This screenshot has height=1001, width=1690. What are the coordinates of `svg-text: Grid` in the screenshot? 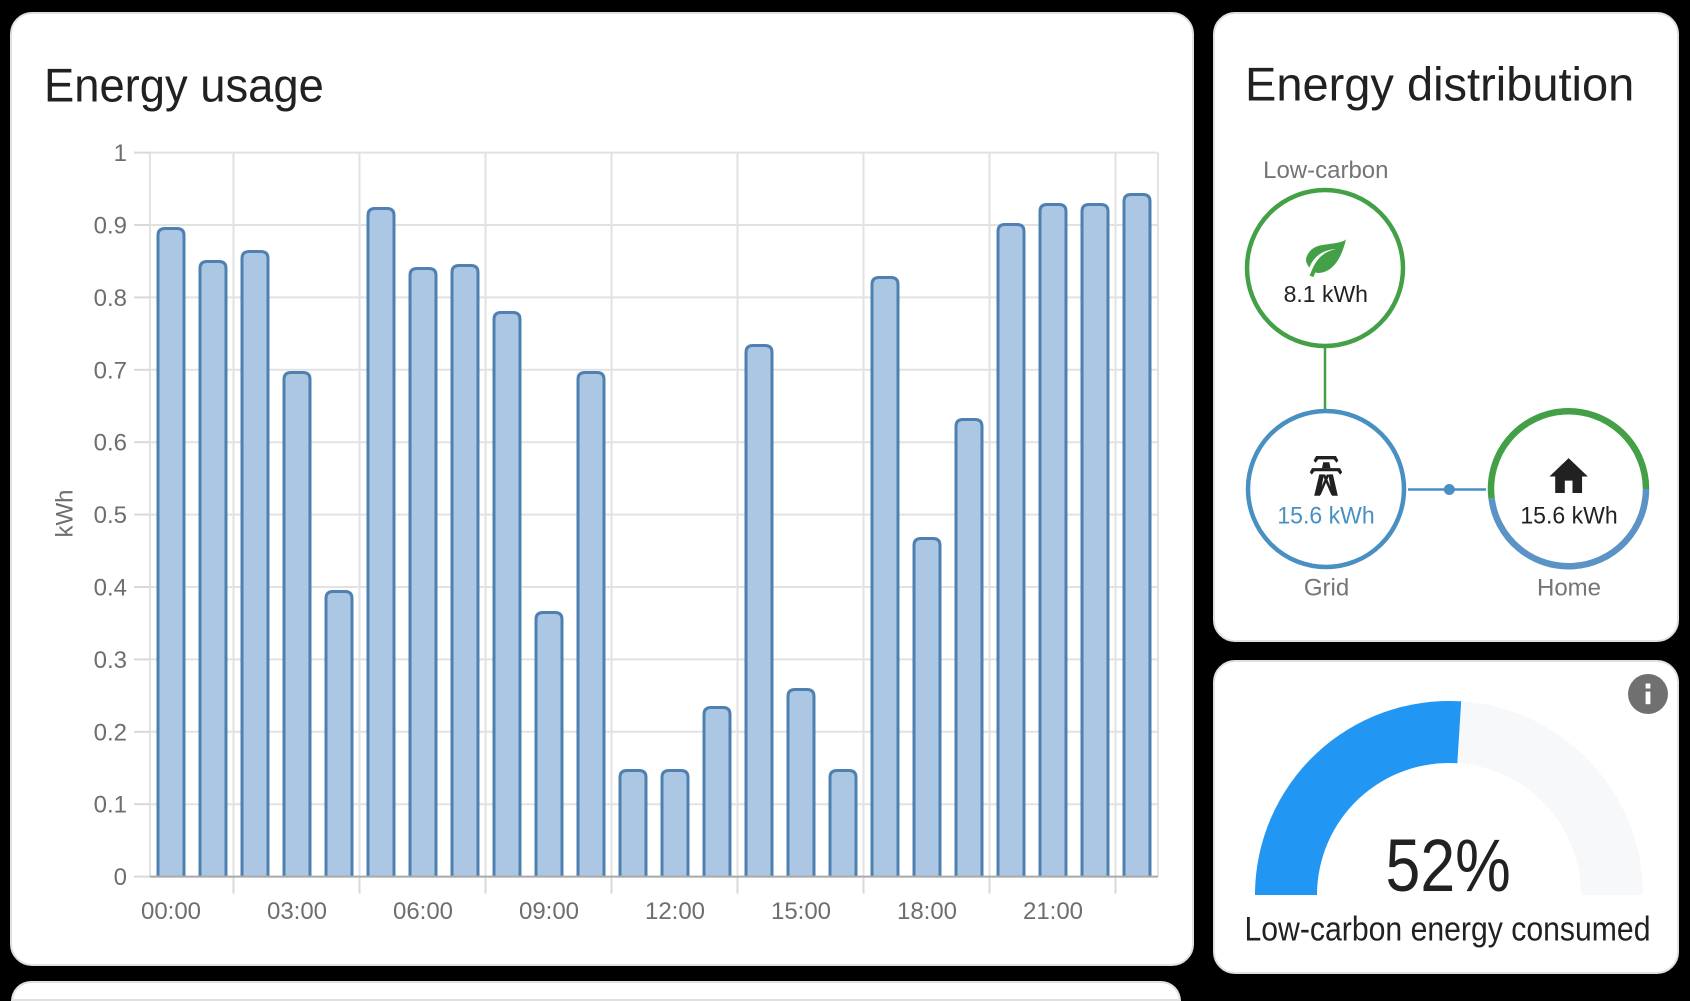 It's located at (1326, 588).